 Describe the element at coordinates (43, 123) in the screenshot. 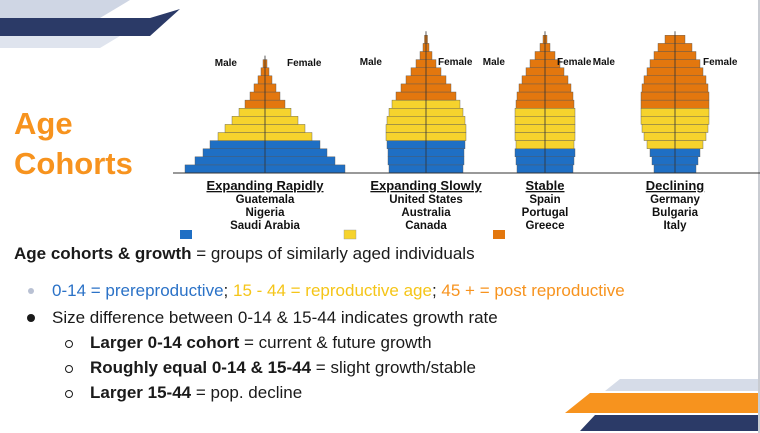

I see `title-line-1: Age` at that location.